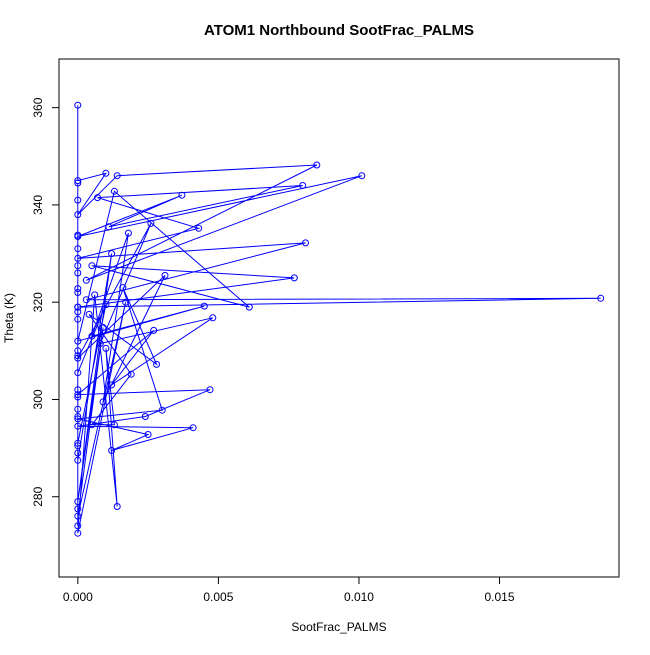  I want to click on y-axis-label: Theta (K), so click(9, 318).